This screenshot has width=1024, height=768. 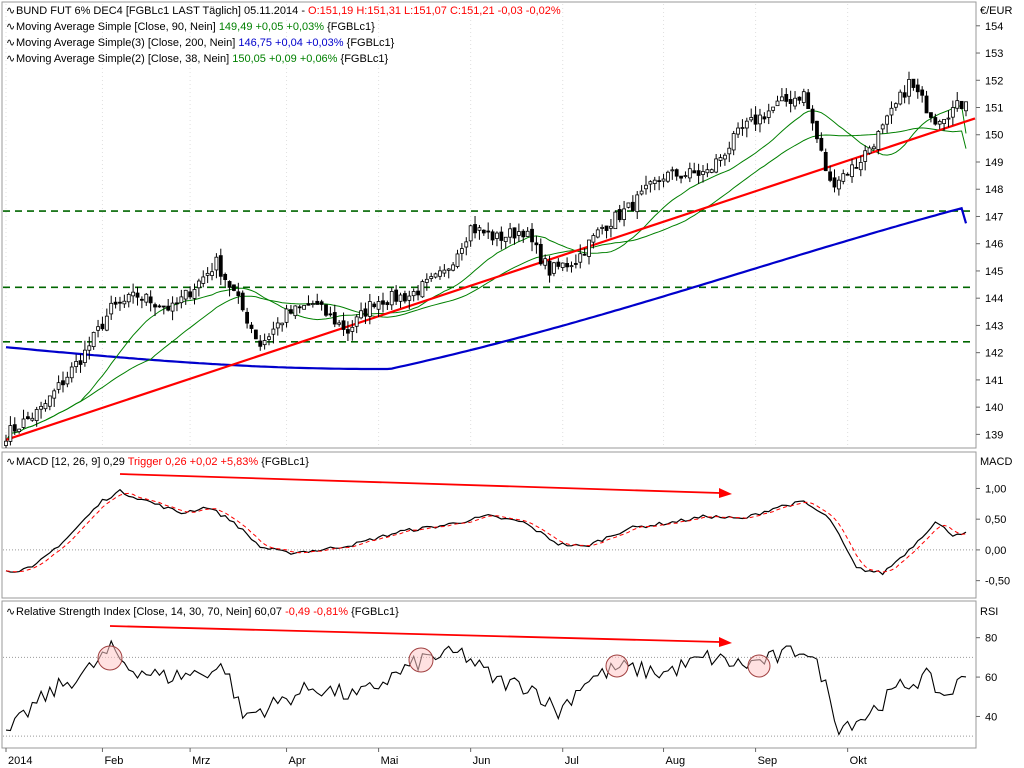 What do you see at coordinates (996, 462) in the screenshot?
I see `macd-unit: MACD` at bounding box center [996, 462].